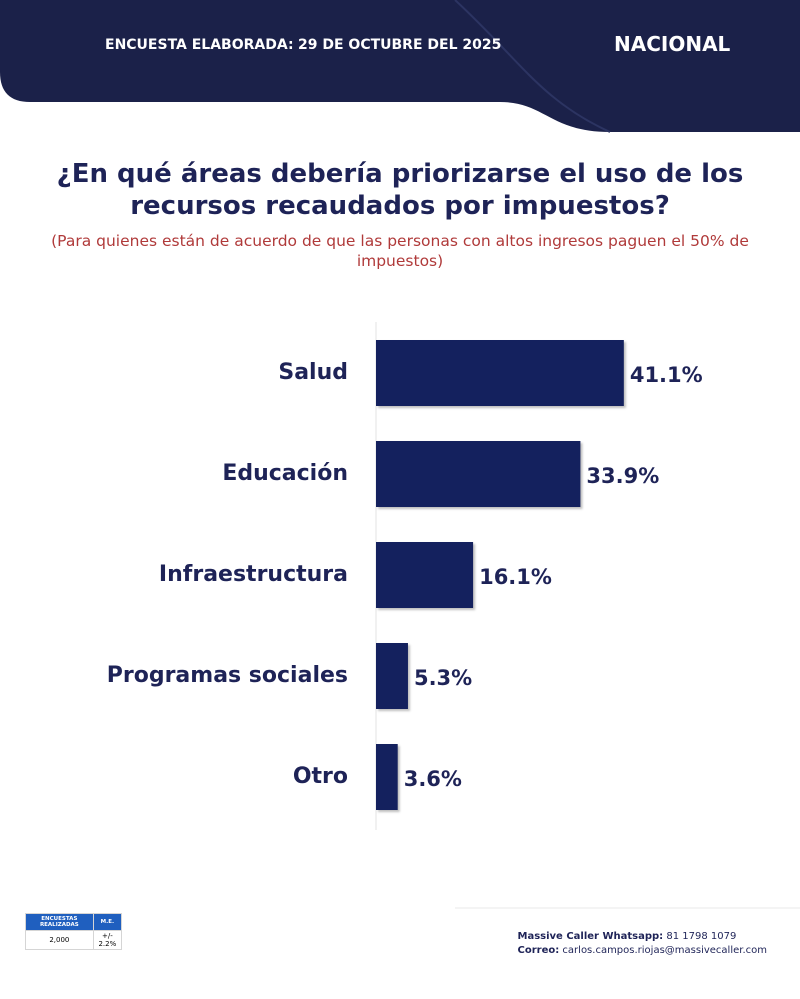  I want to click on contact-value: 81 1798 1079, so click(701, 936).